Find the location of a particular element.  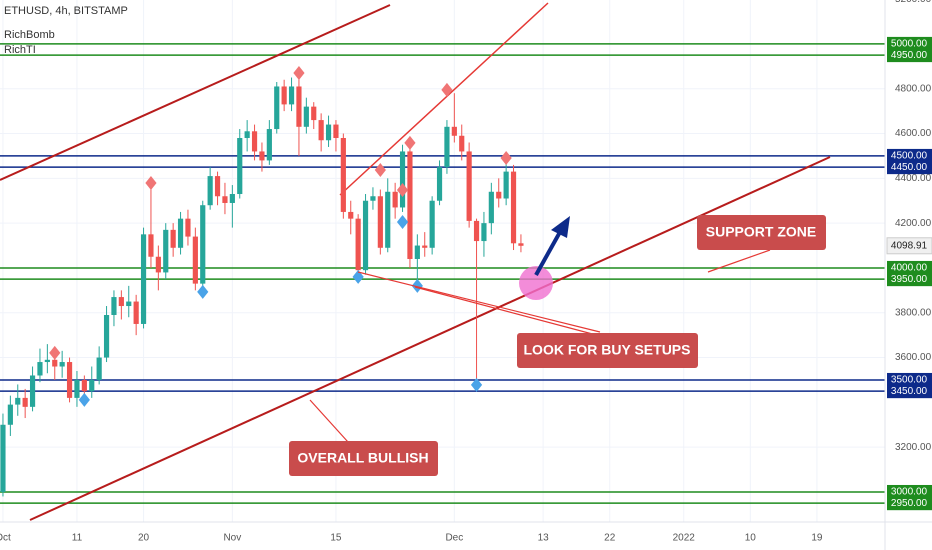

x-tick-label: 19 is located at coordinates (817, 538).